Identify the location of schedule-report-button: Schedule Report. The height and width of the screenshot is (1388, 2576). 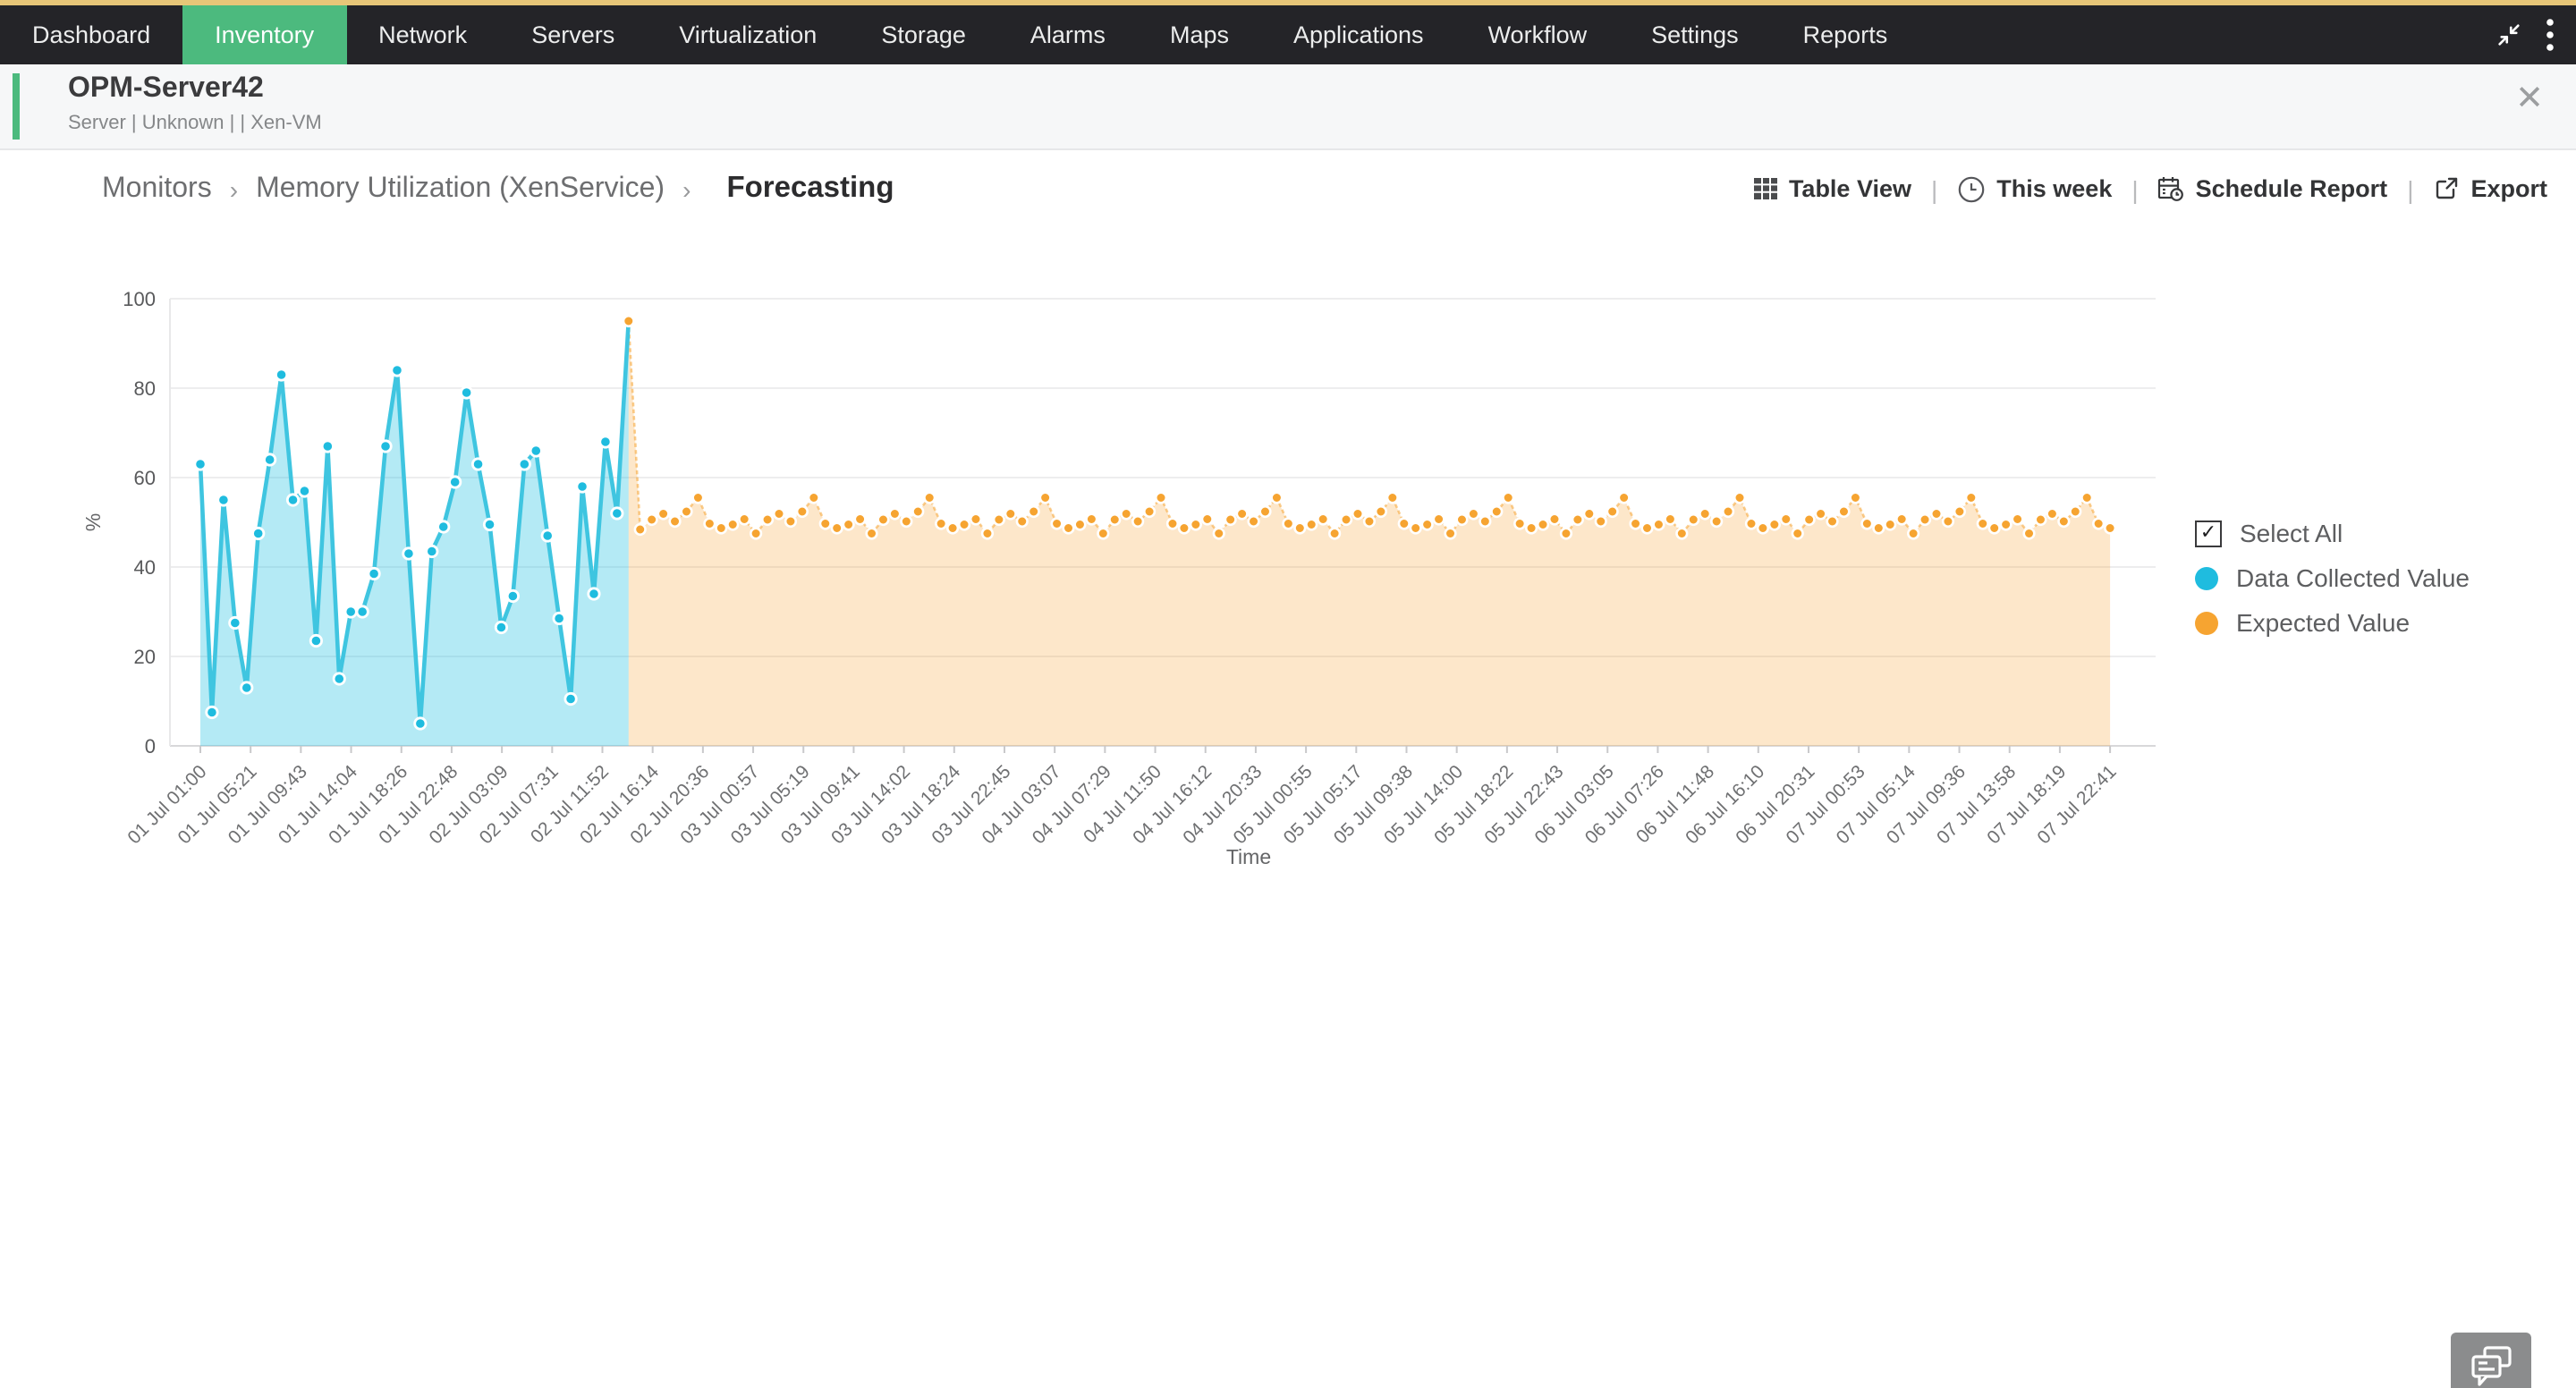
(2272, 189).